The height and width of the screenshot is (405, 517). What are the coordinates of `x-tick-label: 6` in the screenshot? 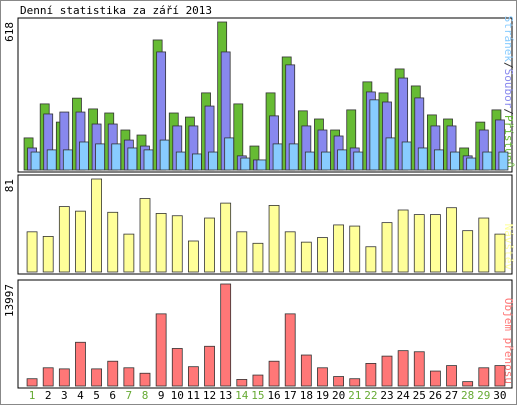 It's located at (112, 395).